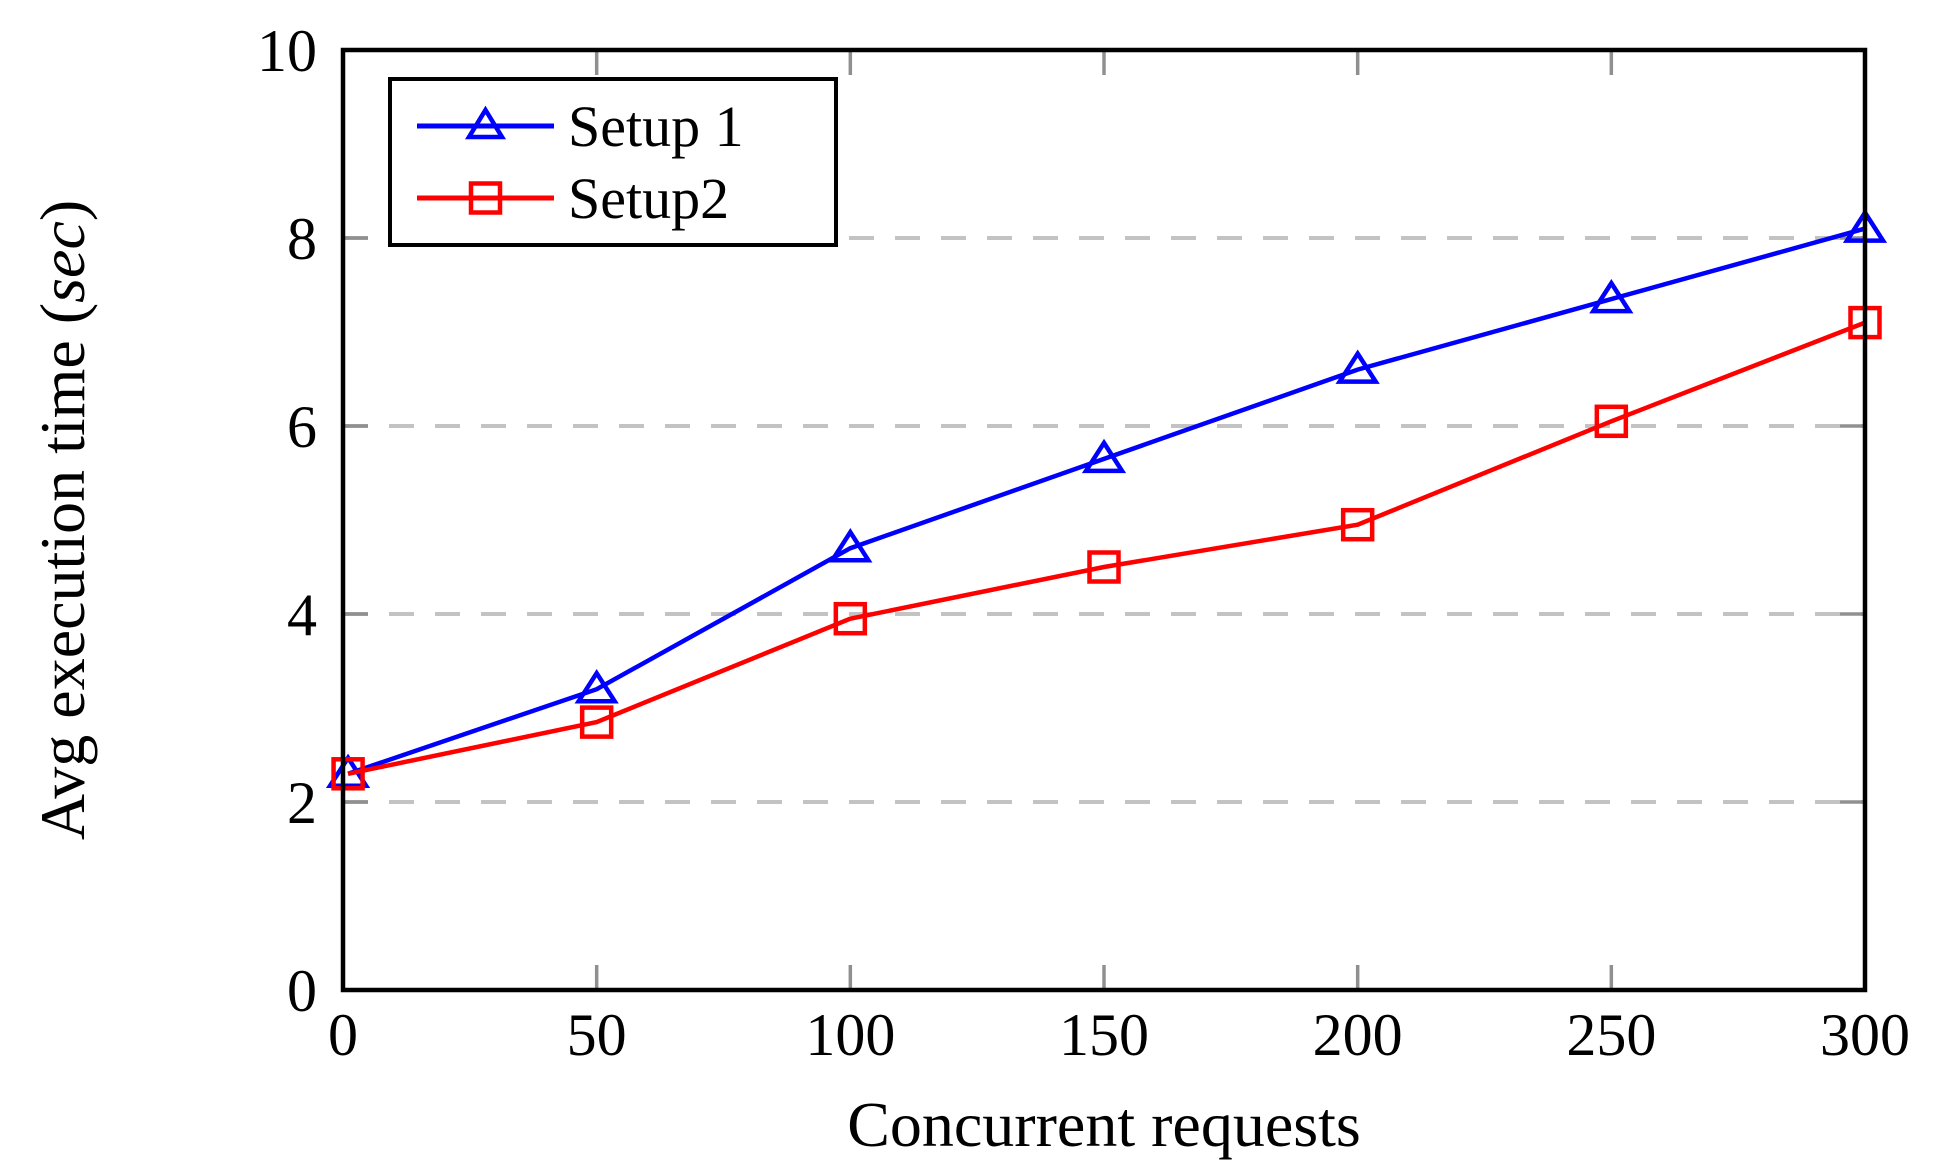 The width and height of the screenshot is (1942, 1173). Describe the element at coordinates (485, 198) in the screenshot. I see `setup-2-line-square-icon` at that location.